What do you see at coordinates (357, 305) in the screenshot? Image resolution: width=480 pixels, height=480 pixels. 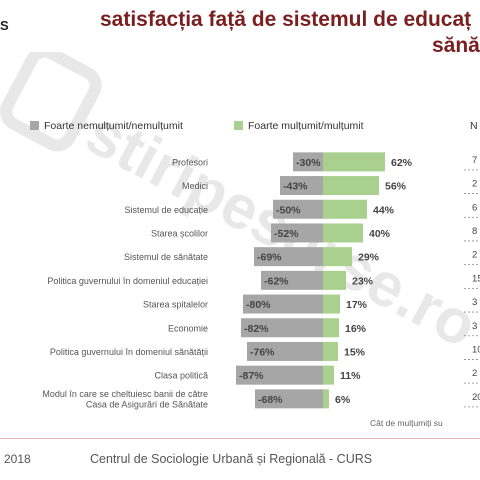 I see `data-label-positive: 17%` at bounding box center [357, 305].